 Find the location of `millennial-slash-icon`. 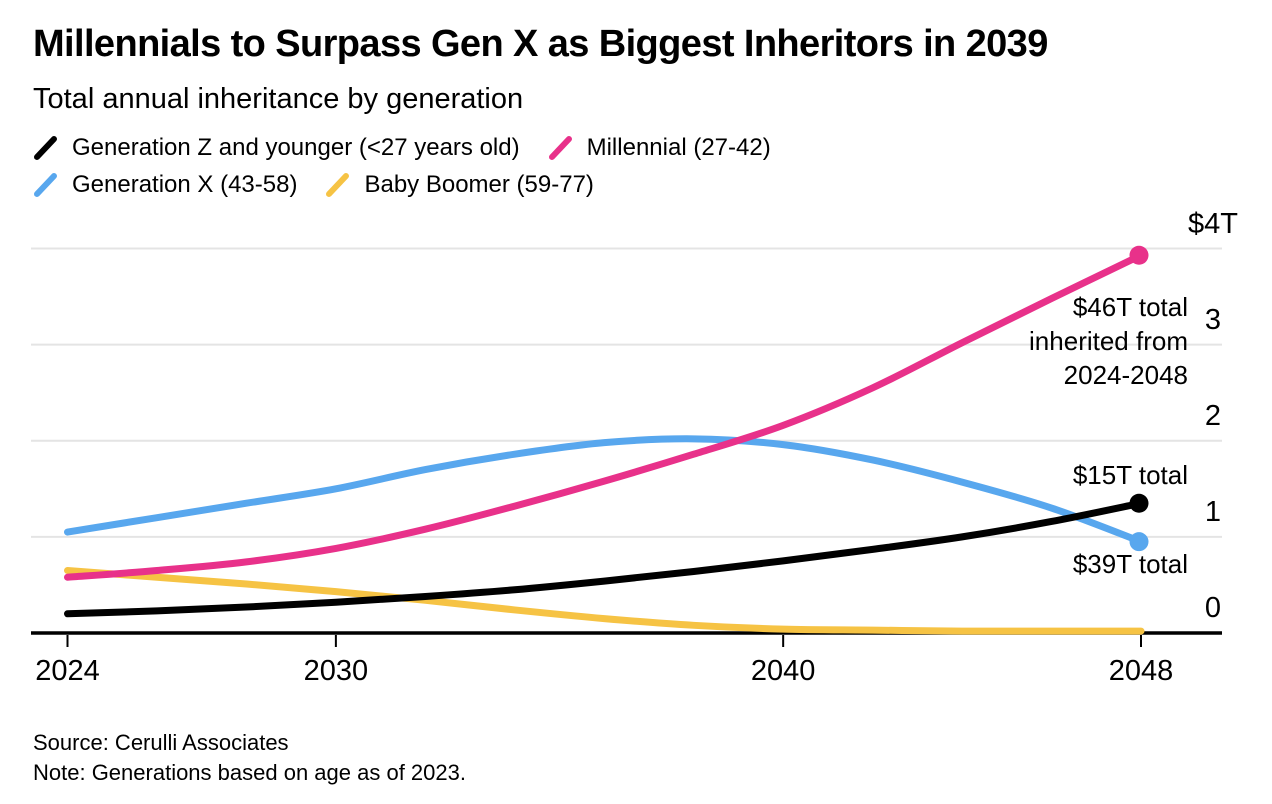

millennial-slash-icon is located at coordinates (560, 148).